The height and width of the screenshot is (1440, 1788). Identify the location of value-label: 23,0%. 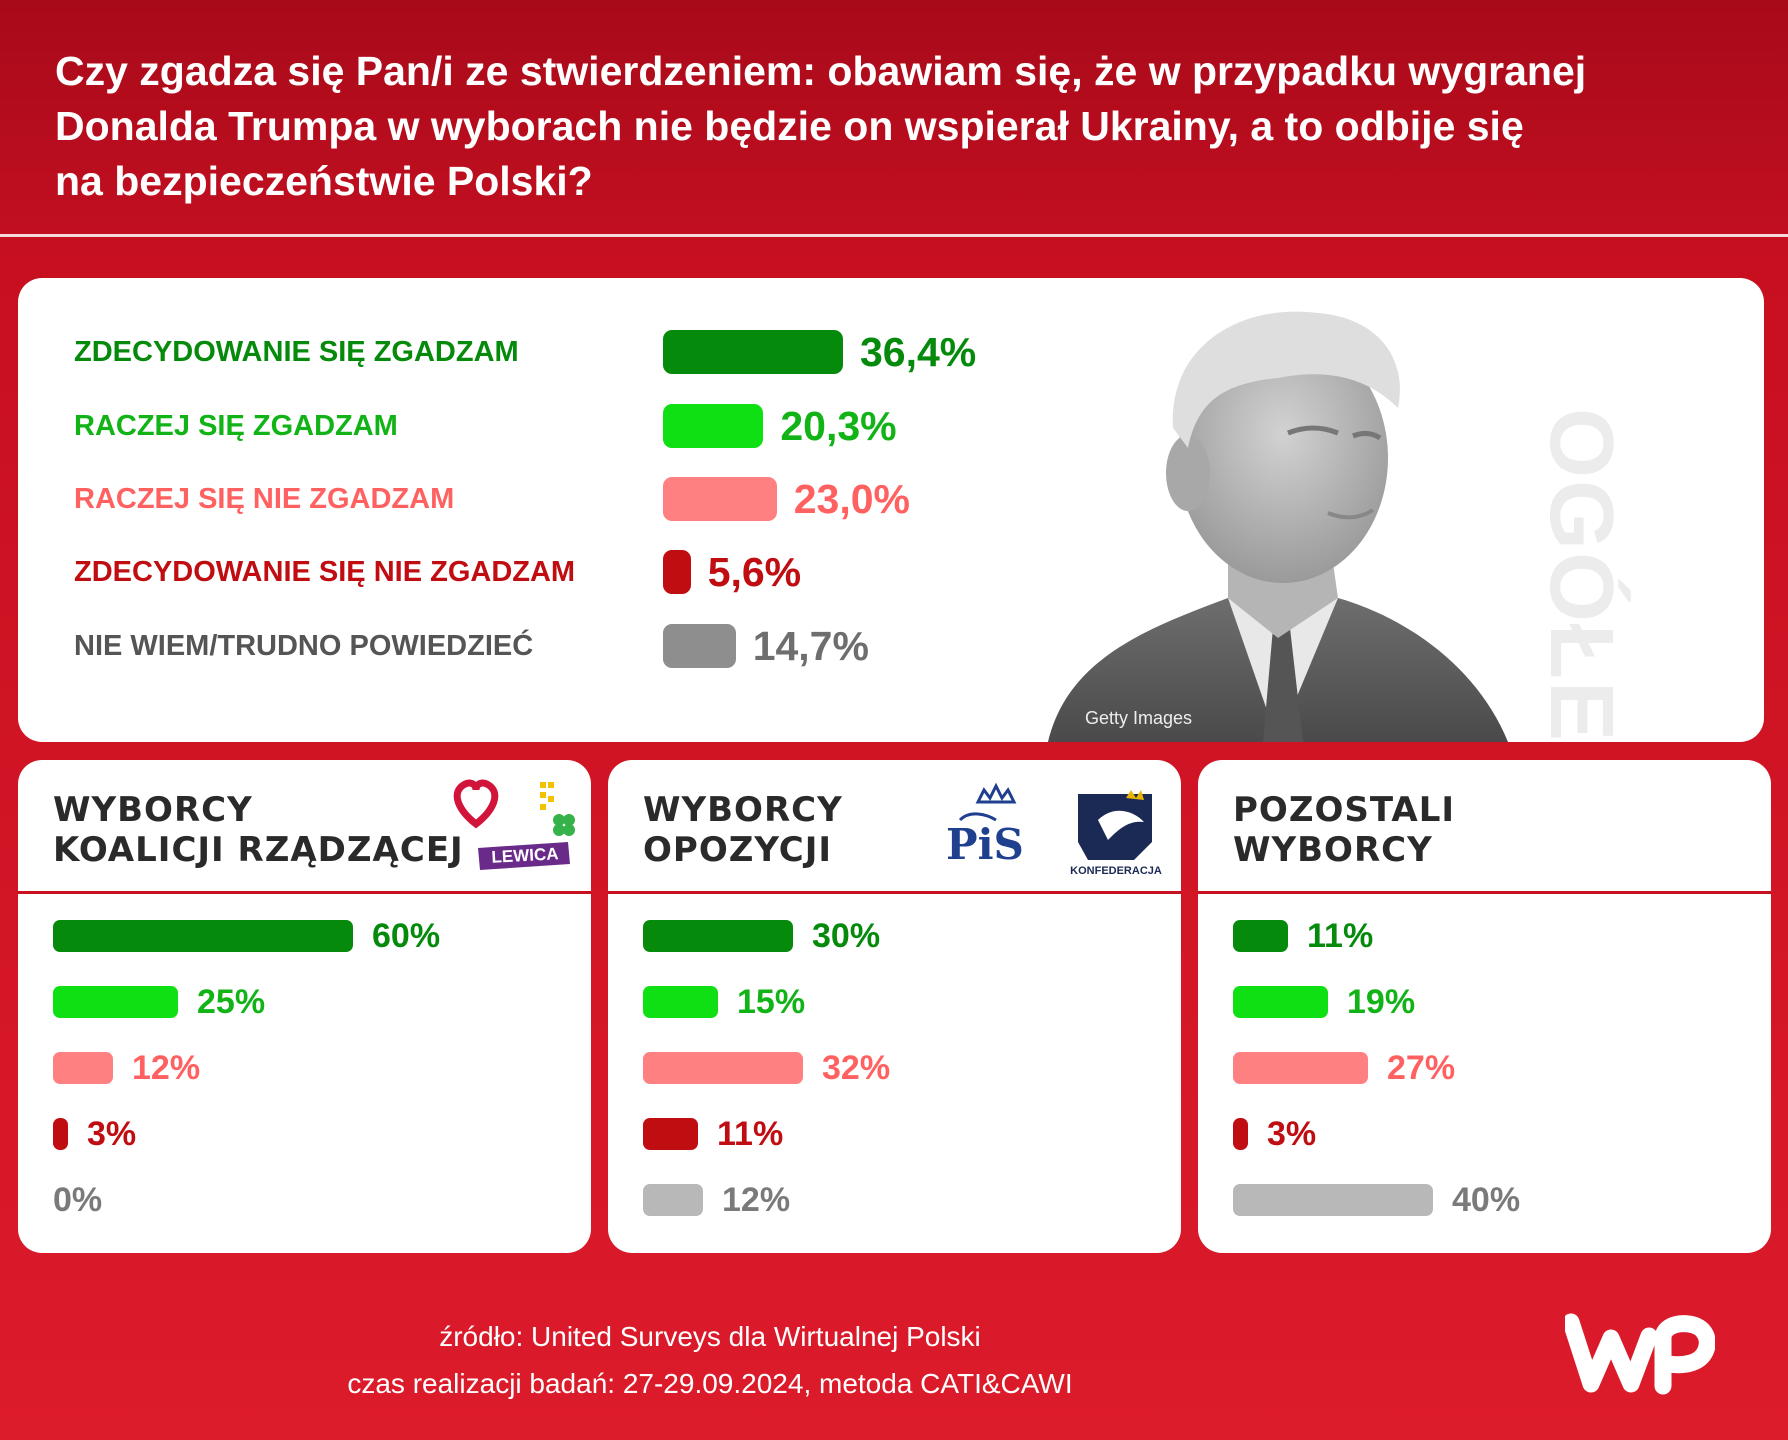
(851, 499).